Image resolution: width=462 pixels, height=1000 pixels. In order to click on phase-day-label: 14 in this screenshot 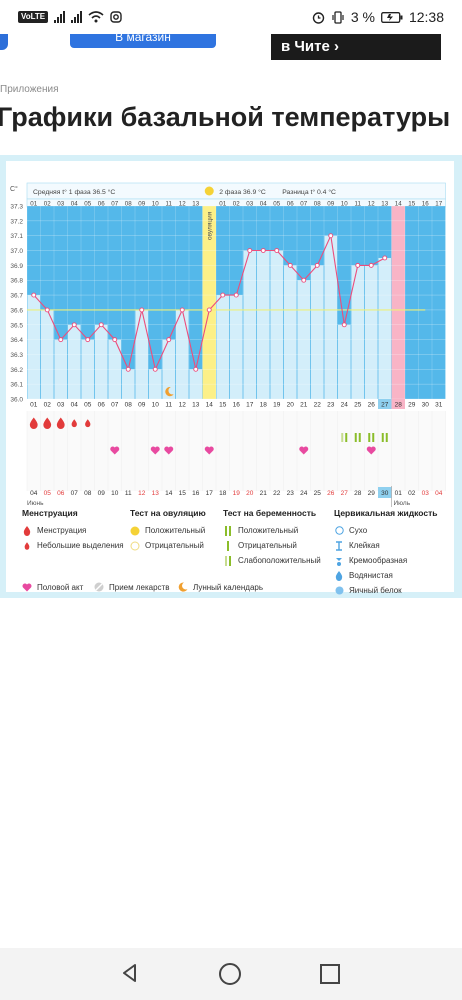, I will do `click(398, 204)`.